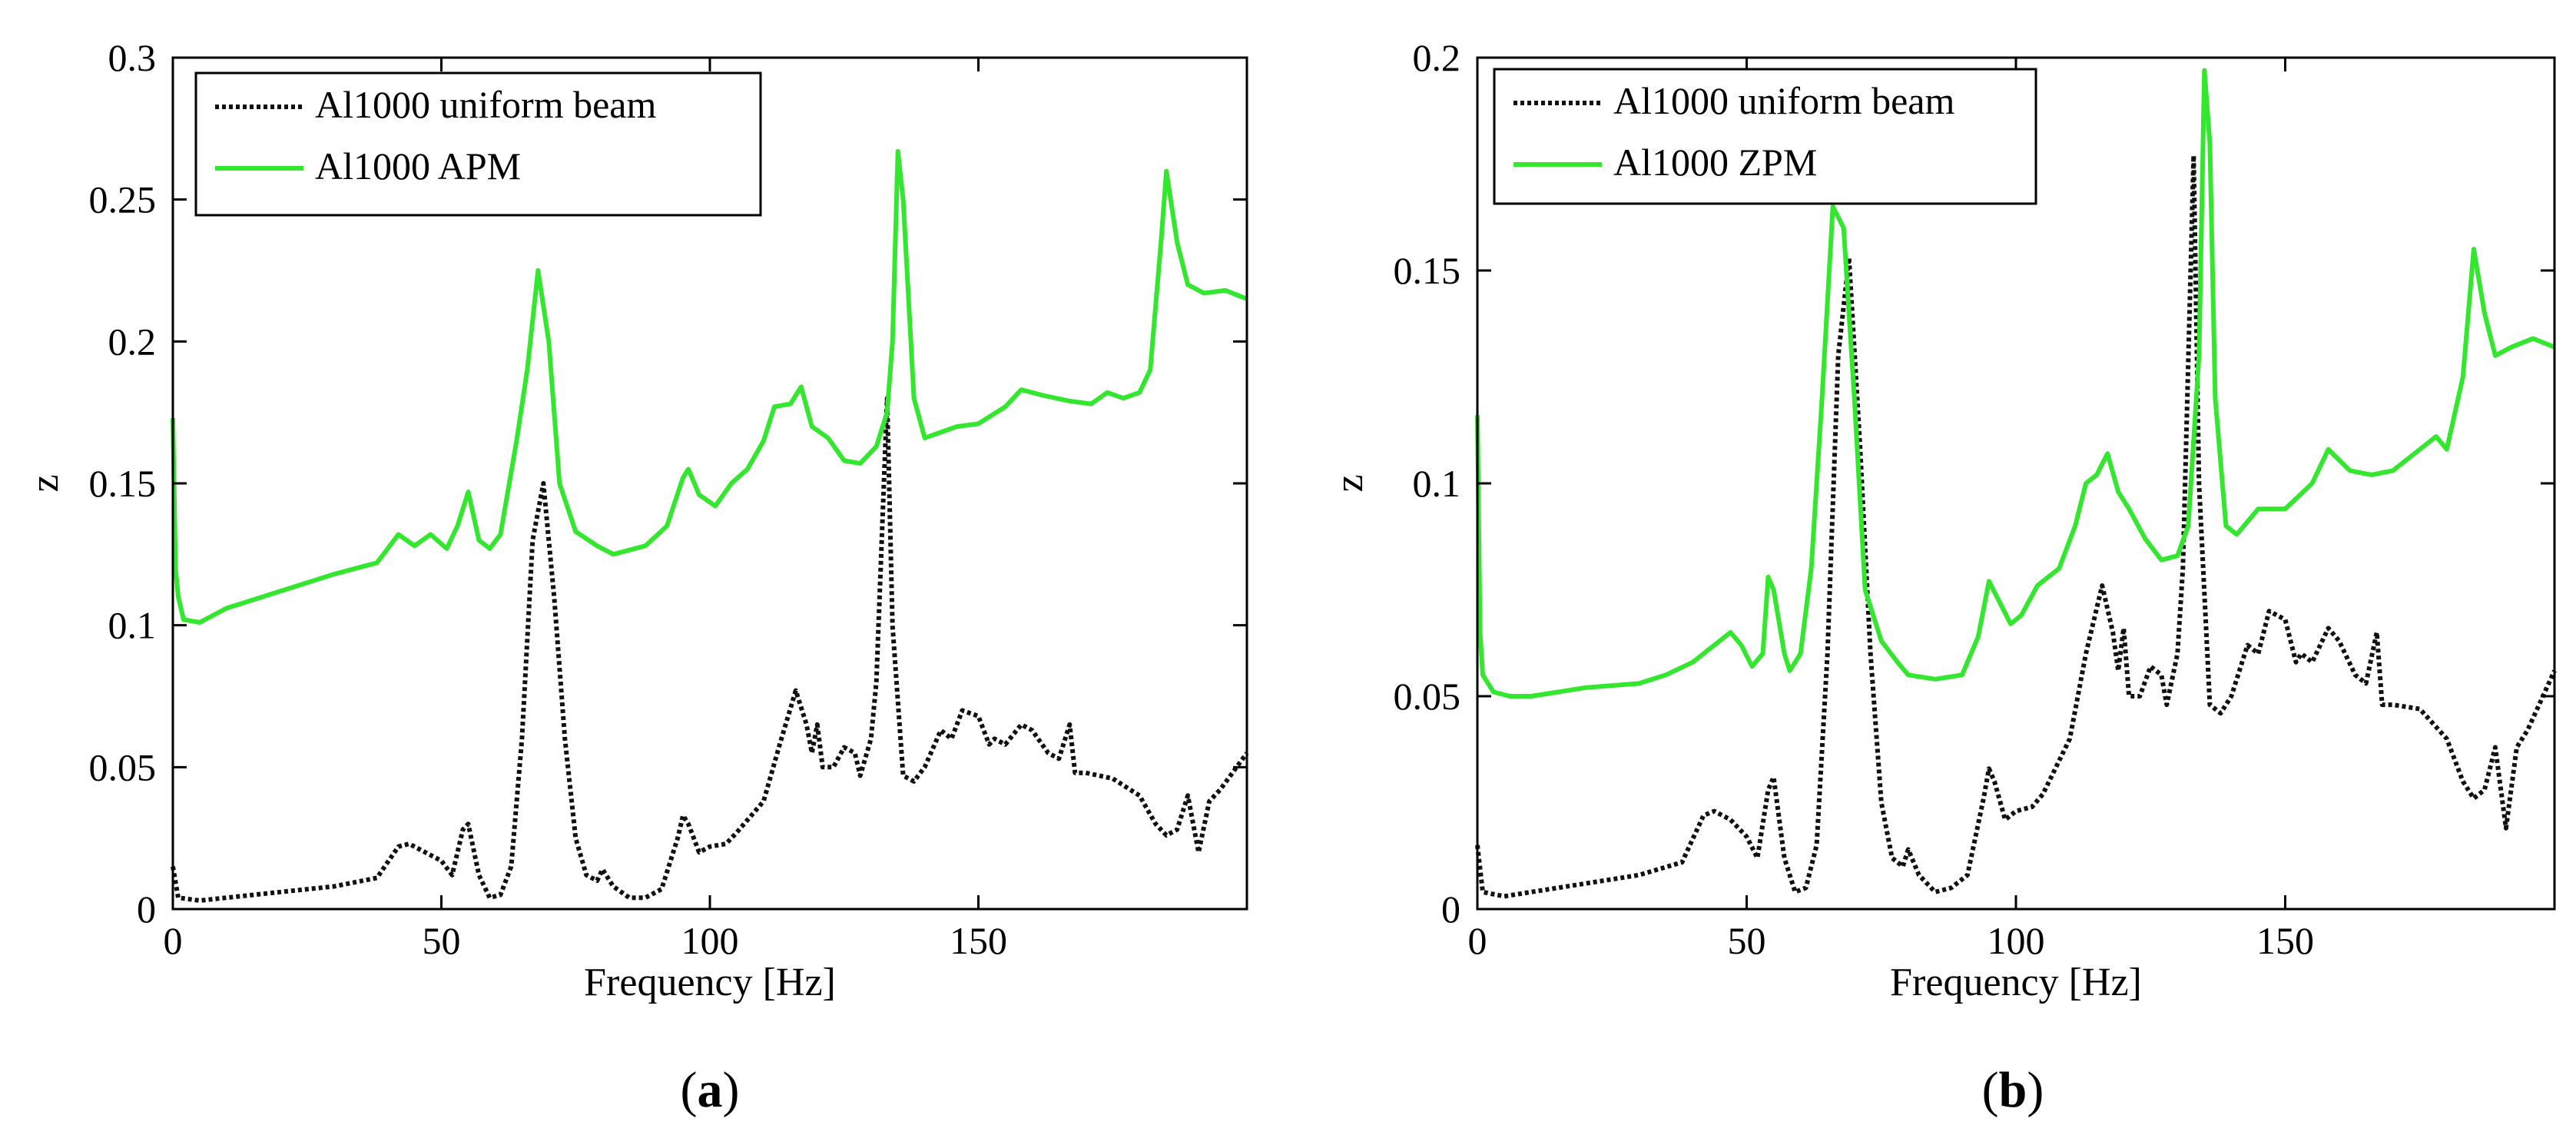 The width and height of the screenshot is (2576, 1135). What do you see at coordinates (123, 199) in the screenshot?
I see `y-tick-label: 0.25` at bounding box center [123, 199].